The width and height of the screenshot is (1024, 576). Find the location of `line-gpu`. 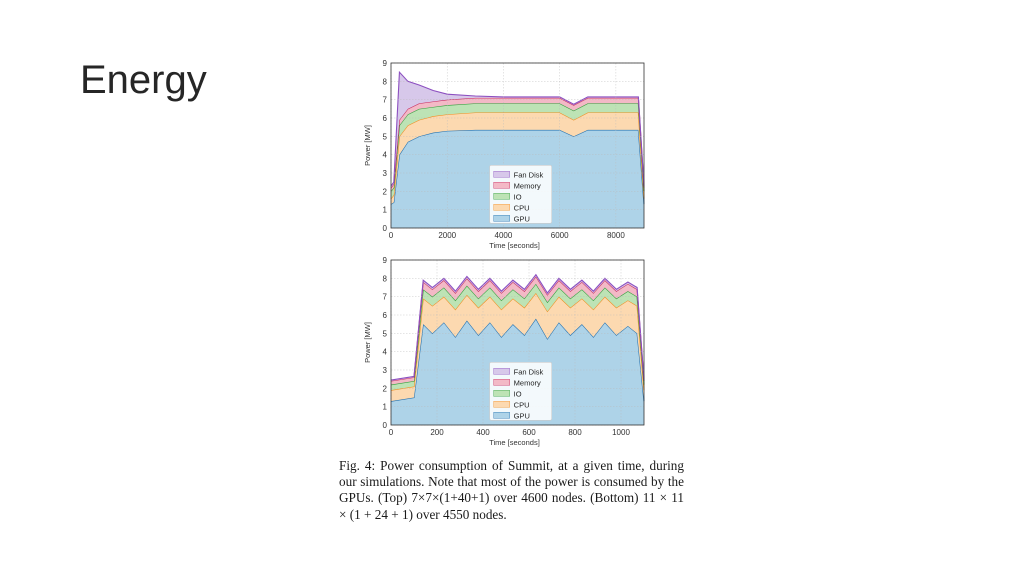

line-gpu is located at coordinates (517, 167).